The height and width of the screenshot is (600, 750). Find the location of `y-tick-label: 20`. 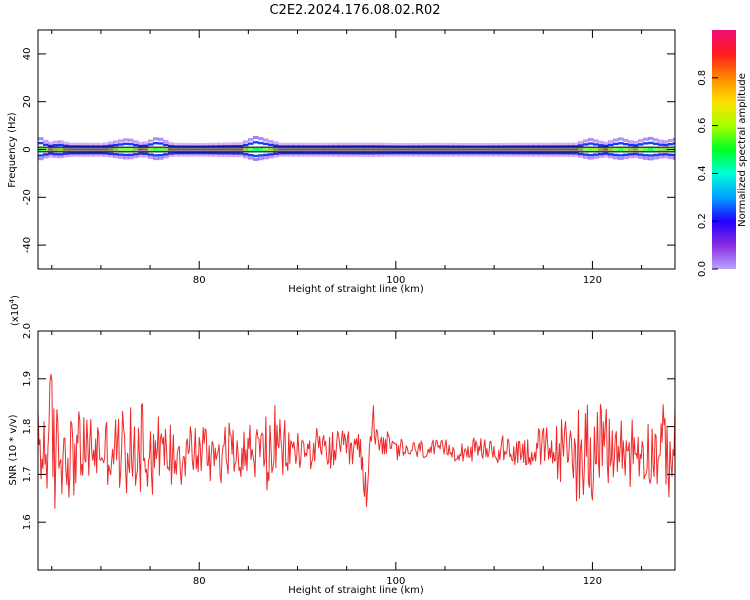

y-tick-label: 20 is located at coordinates (27, 101).